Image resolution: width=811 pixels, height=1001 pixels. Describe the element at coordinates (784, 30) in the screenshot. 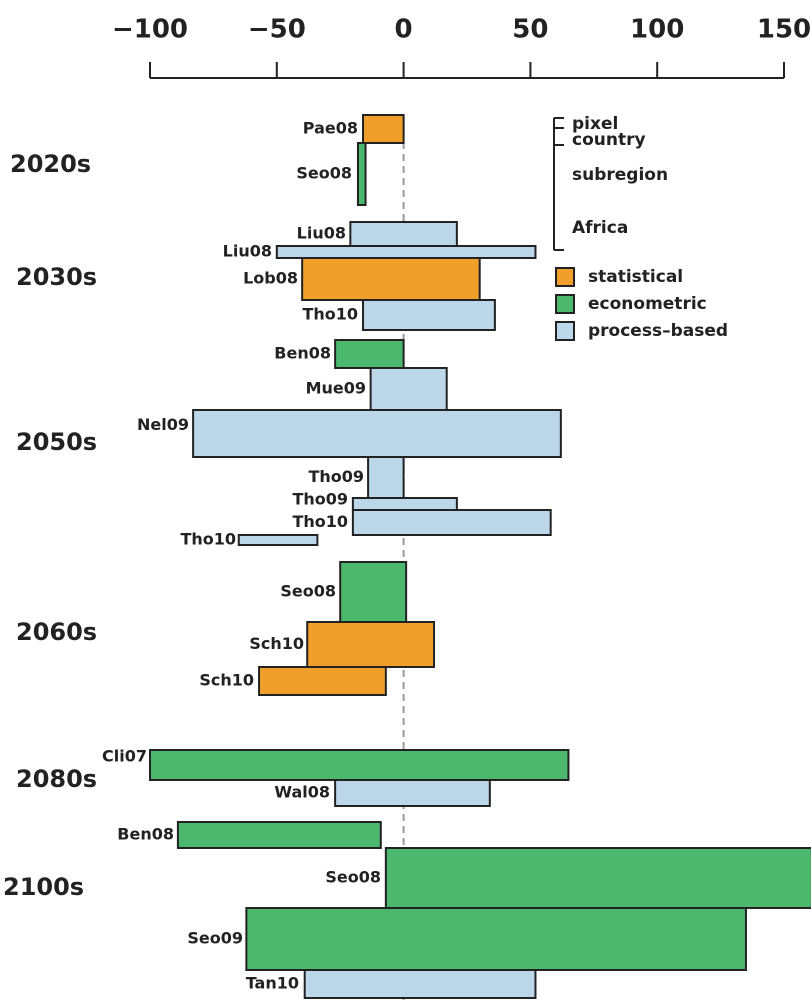

I see `x-tick-label: 150` at that location.